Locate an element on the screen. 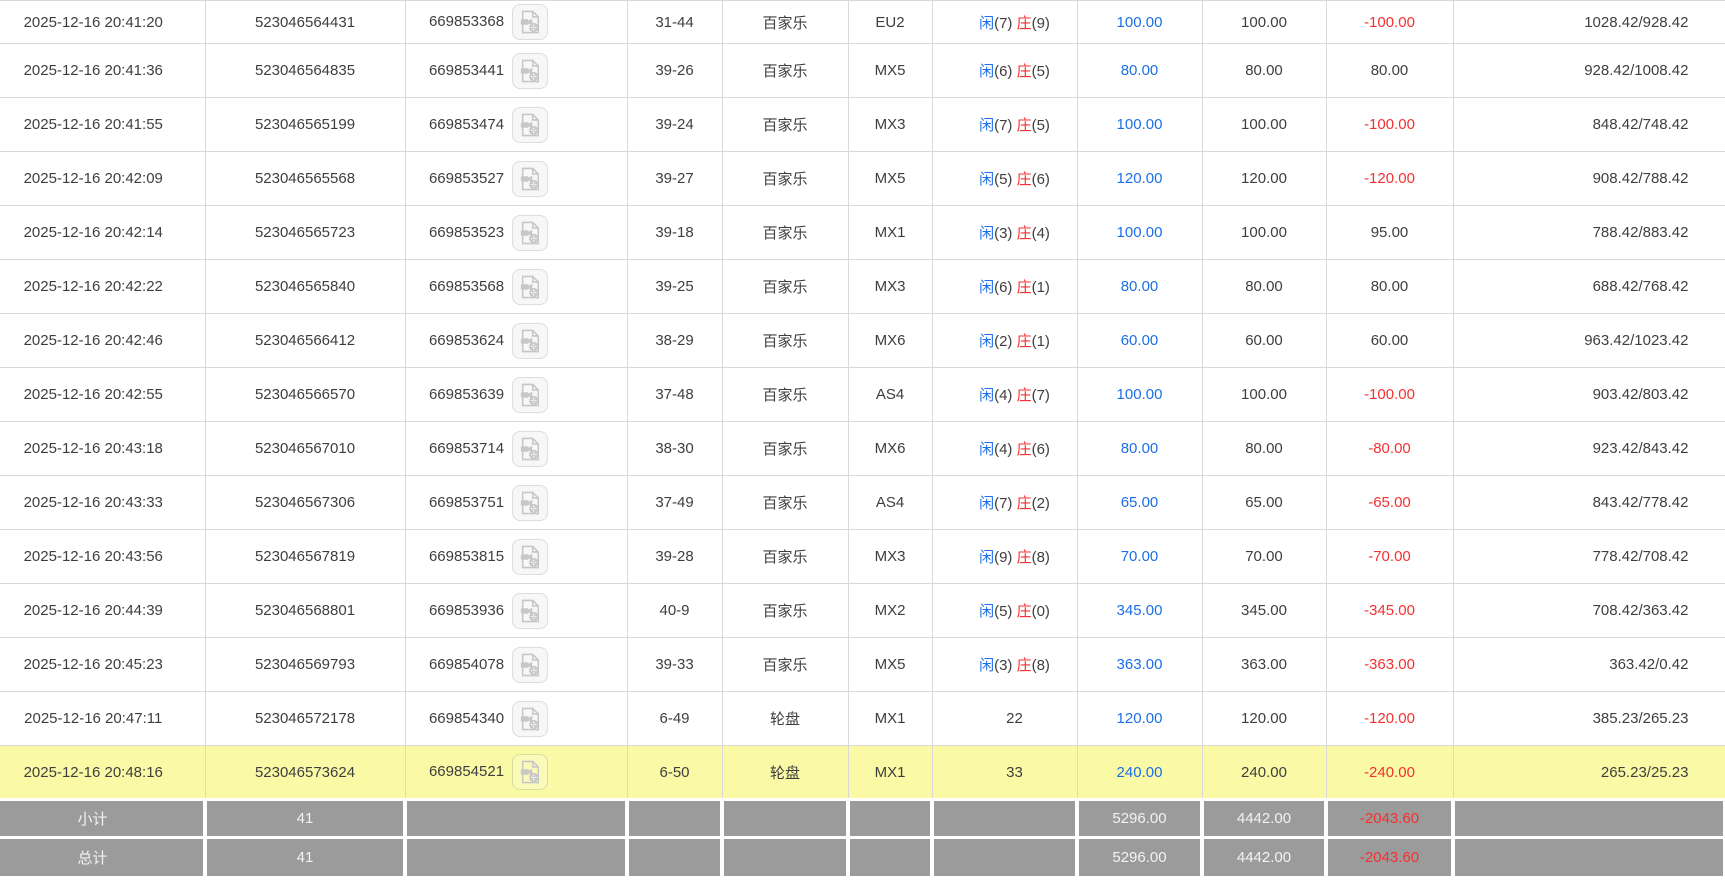 The image size is (1725, 888). winloss-cell: 95.00 is located at coordinates (1390, 232).